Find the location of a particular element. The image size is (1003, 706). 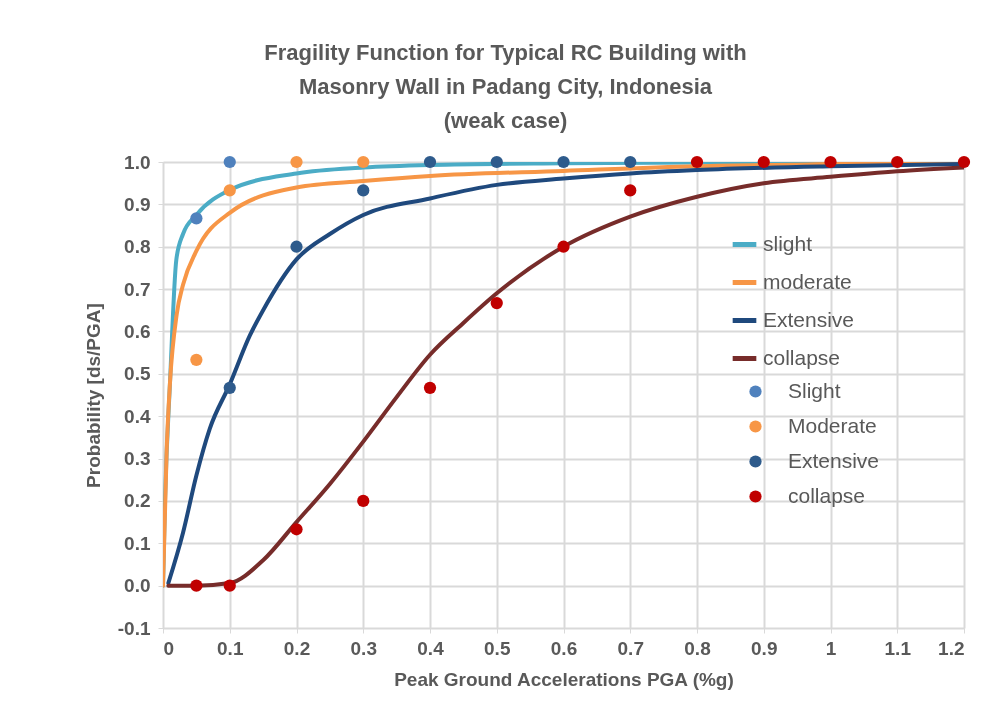

x-tick-label: 0.2 is located at coordinates (297, 648).